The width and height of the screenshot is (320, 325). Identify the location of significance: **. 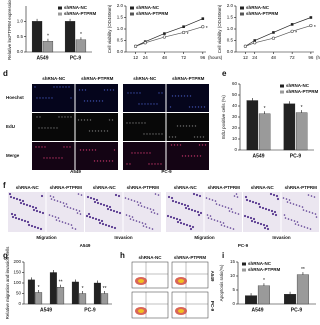
(61, 283).